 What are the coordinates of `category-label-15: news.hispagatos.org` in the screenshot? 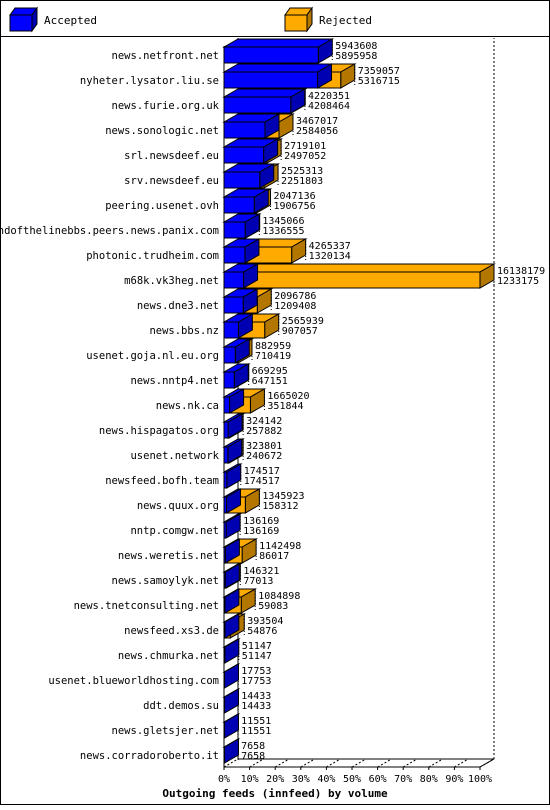 It's located at (159, 431).